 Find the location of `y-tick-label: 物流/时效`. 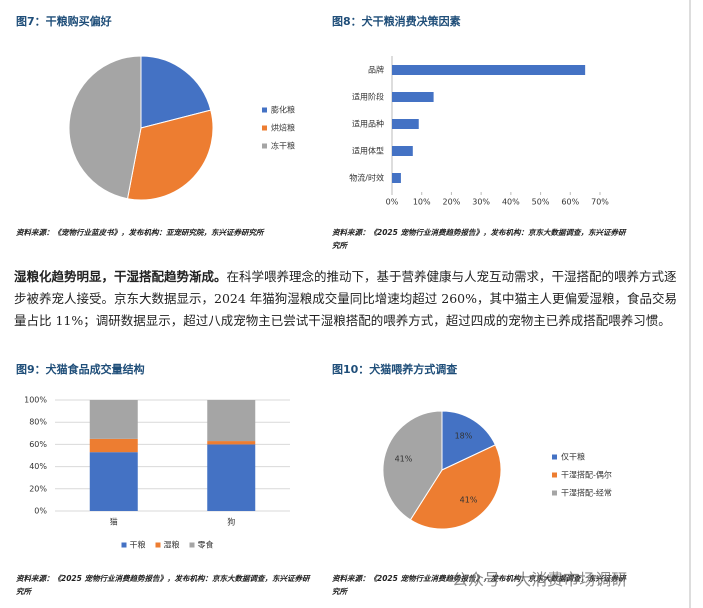

y-tick-label: 物流/时效 is located at coordinates (366, 178).